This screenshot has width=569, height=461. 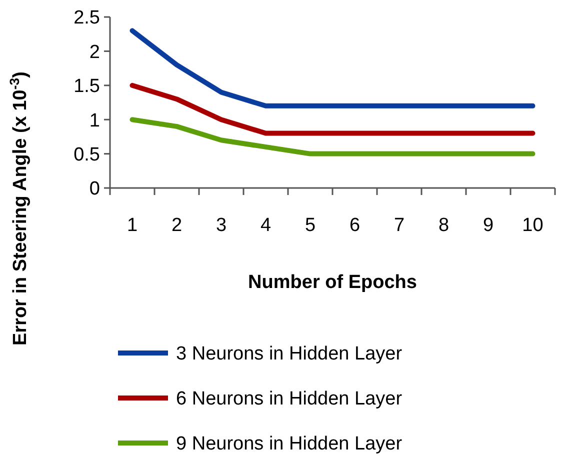 What do you see at coordinates (289, 354) in the screenshot?
I see `legend-label: 3 Neurons in Hidden Layer` at bounding box center [289, 354].